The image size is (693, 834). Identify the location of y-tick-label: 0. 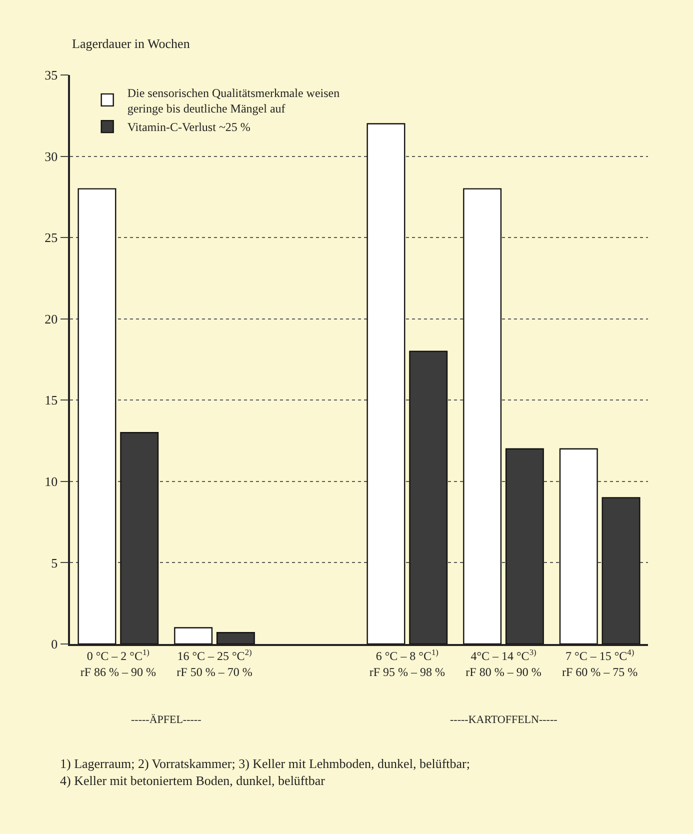
(54, 644).